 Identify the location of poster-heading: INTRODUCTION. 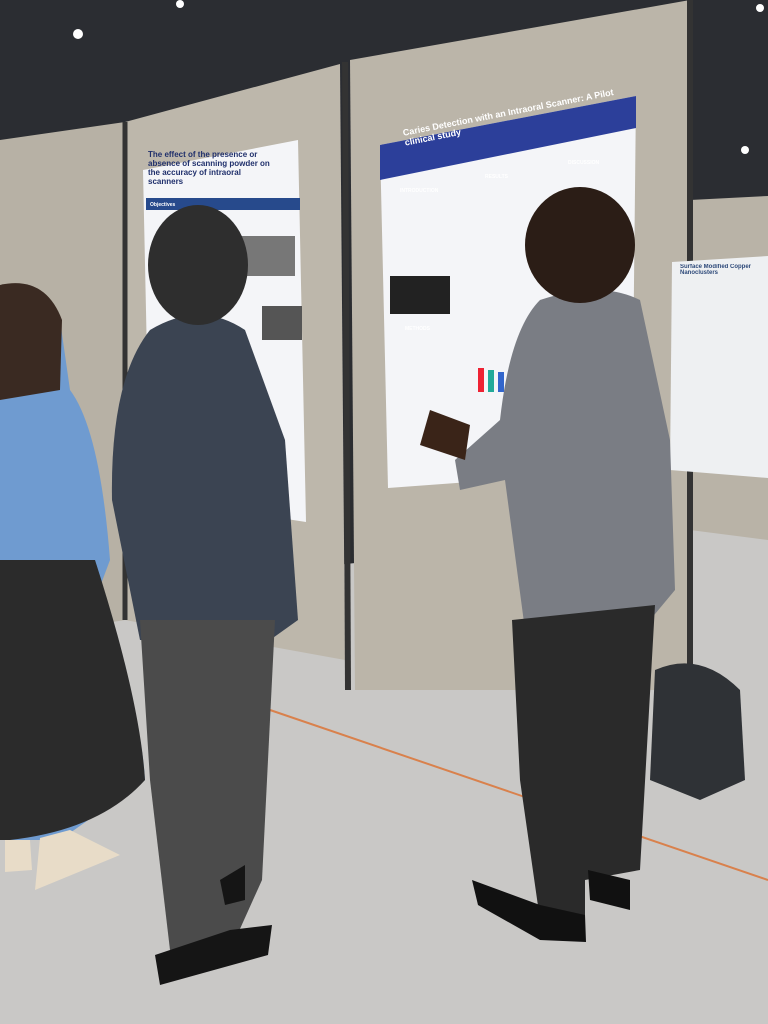
(419, 191).